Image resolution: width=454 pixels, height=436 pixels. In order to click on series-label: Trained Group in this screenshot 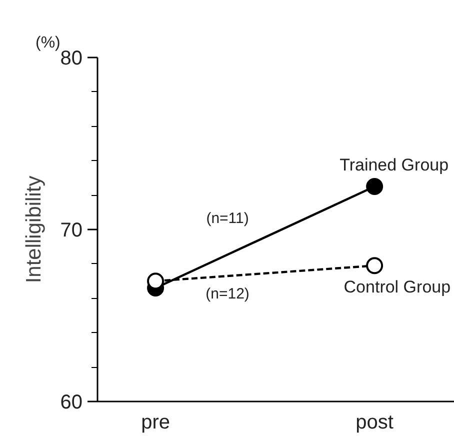, I will do `click(394, 165)`.